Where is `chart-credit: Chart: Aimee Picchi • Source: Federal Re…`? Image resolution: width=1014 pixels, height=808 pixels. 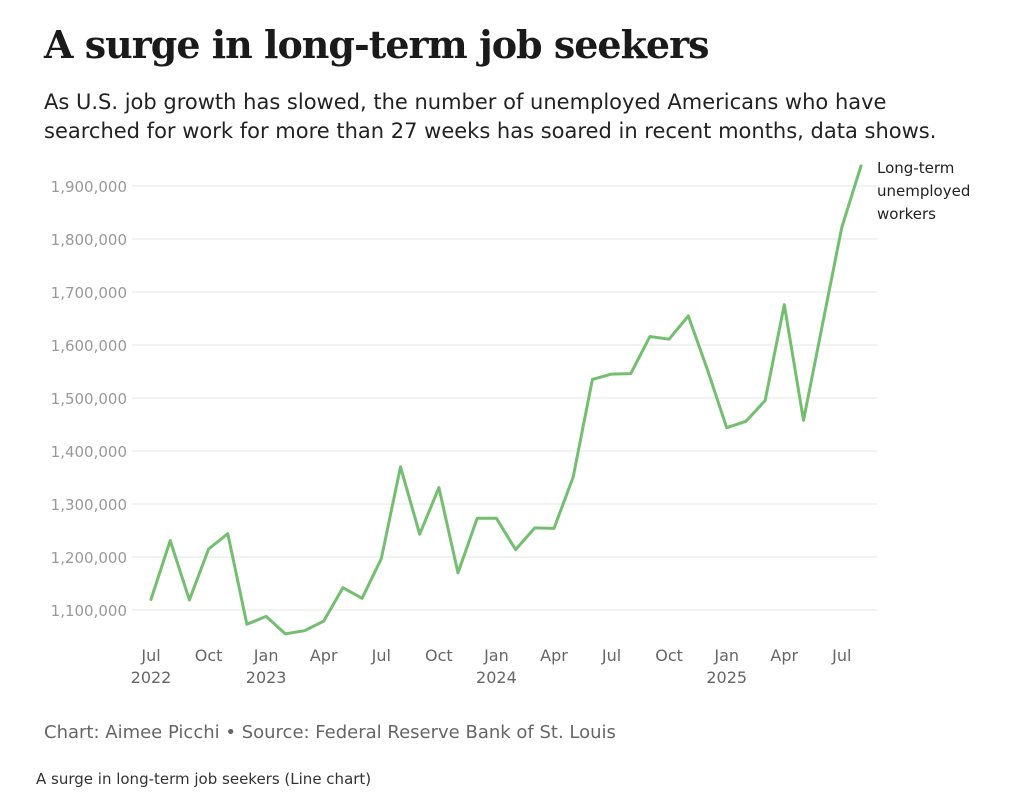
chart-credit: Chart: Aimee Picchi • Source: Federal Re… is located at coordinates (330, 732).